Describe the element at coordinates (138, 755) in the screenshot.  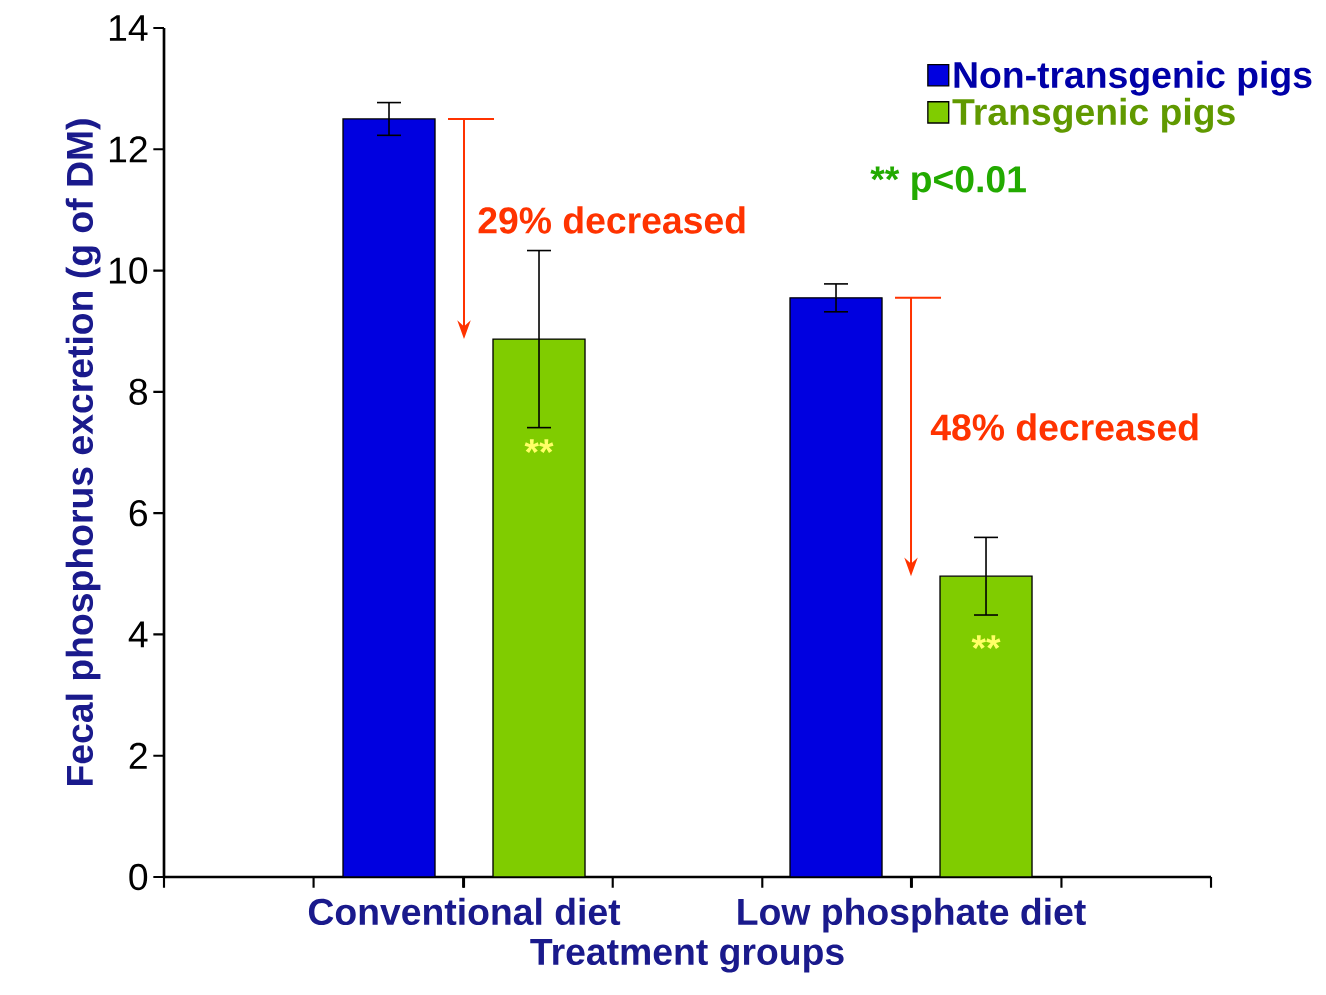
I see `y-tick-label: 2` at that location.